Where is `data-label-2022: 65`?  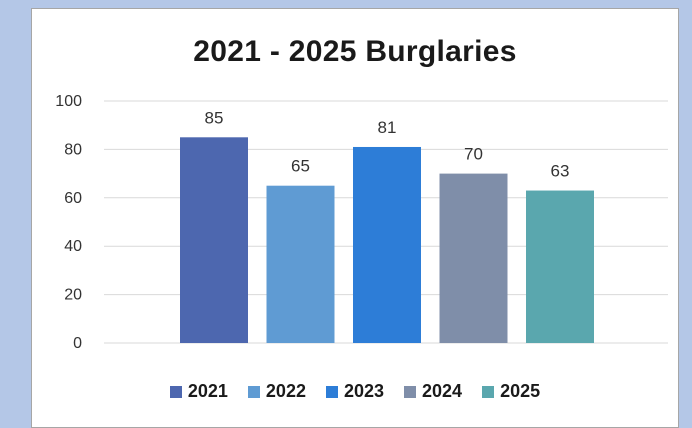 data-label-2022: 65 is located at coordinates (300, 166).